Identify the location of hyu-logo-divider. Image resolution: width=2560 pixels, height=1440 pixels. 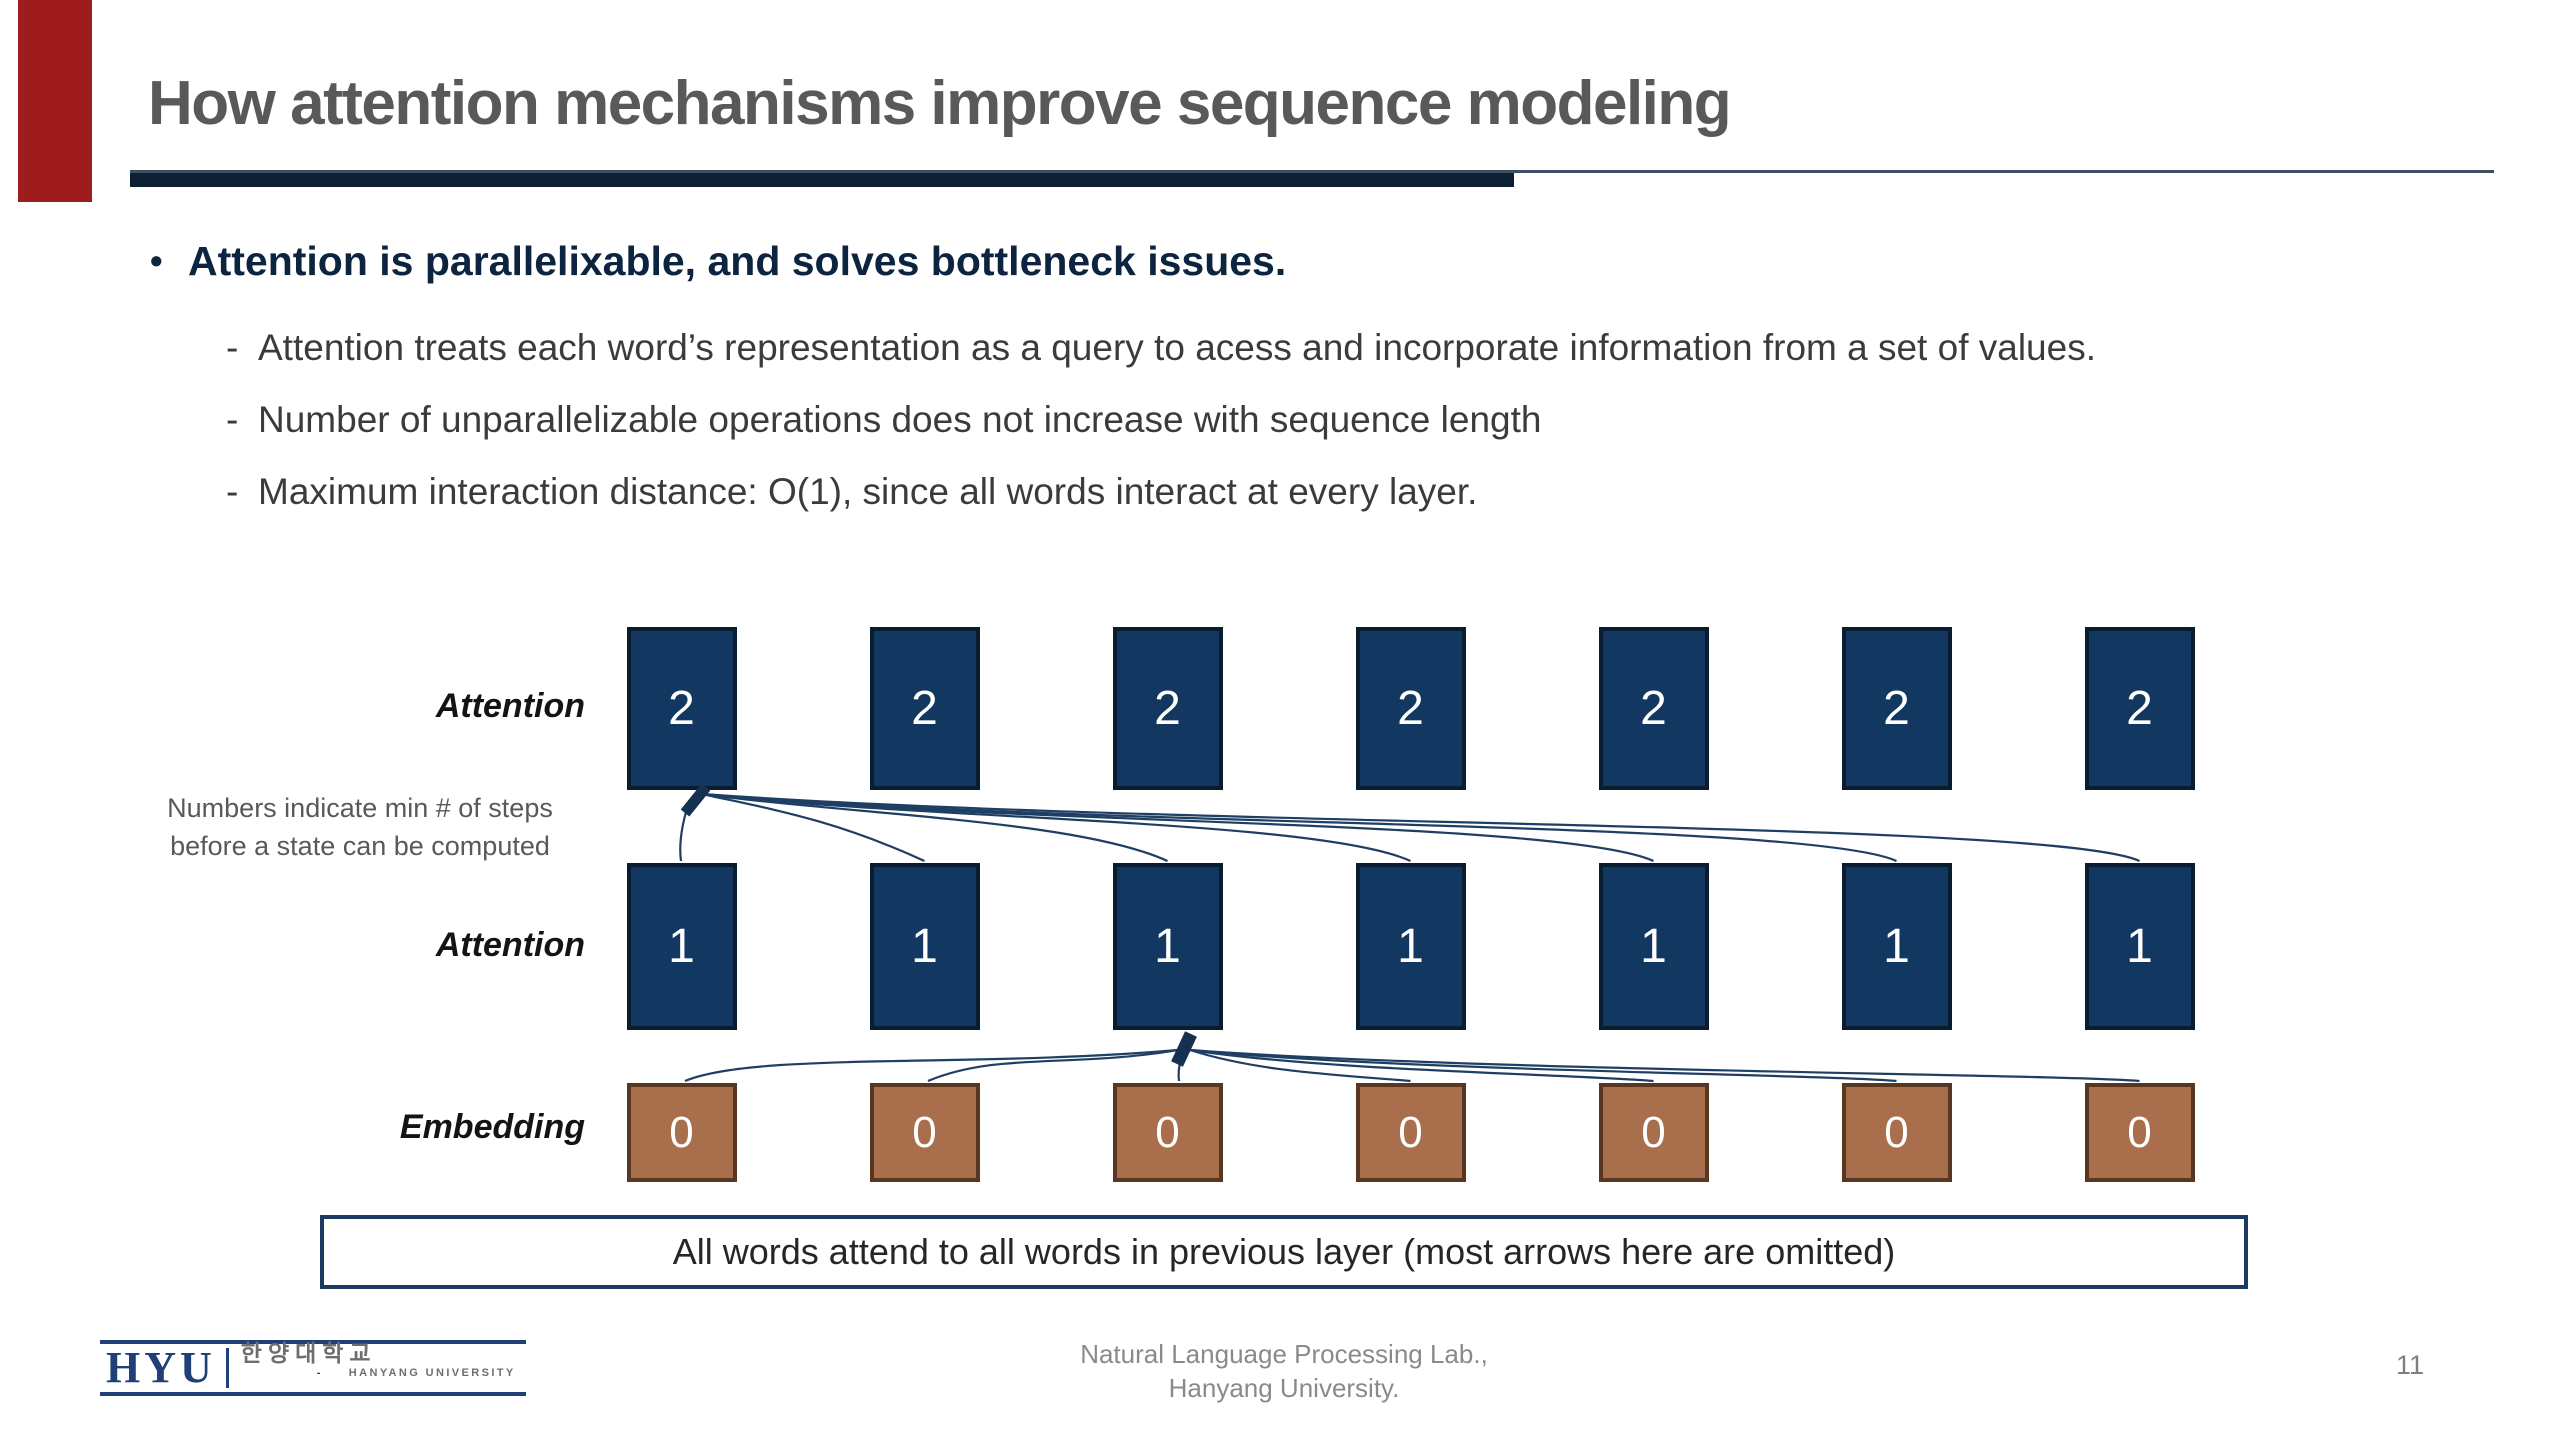
(227, 1368).